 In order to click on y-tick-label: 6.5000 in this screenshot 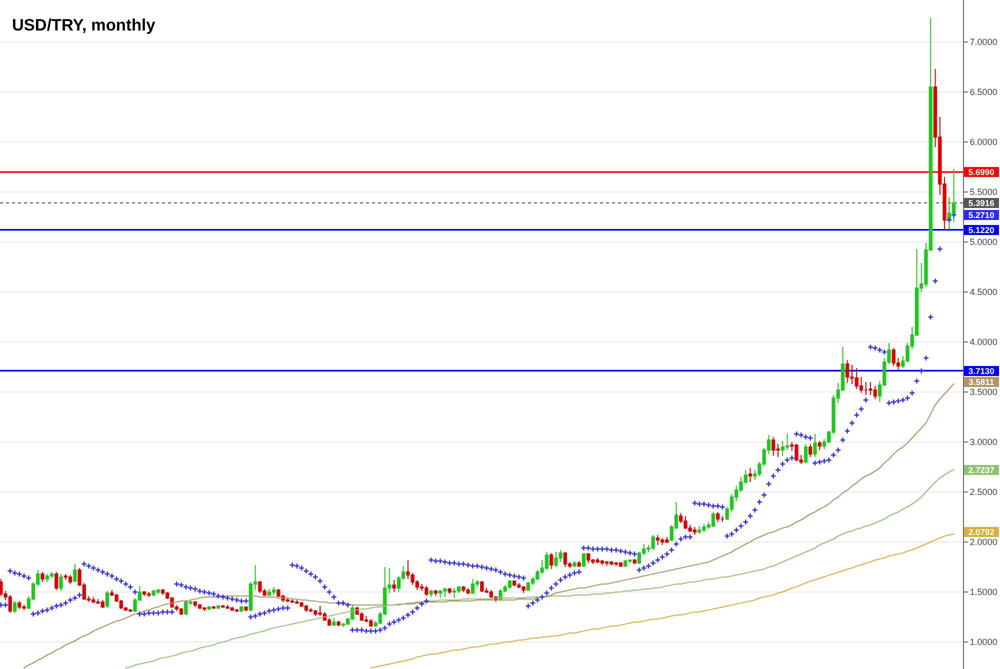, I will do `click(984, 92)`.